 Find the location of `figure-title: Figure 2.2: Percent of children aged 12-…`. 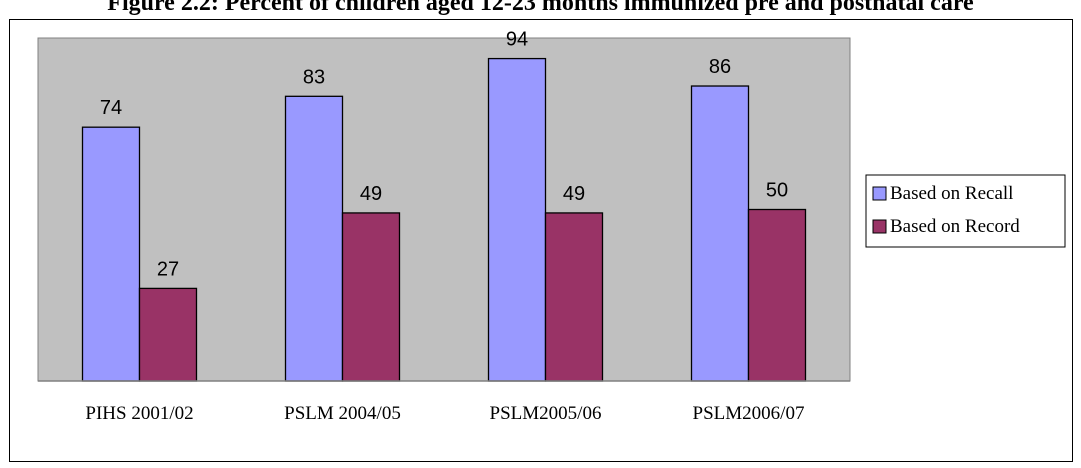

figure-title: Figure 2.2: Percent of children aged 12-… is located at coordinates (540, 8).